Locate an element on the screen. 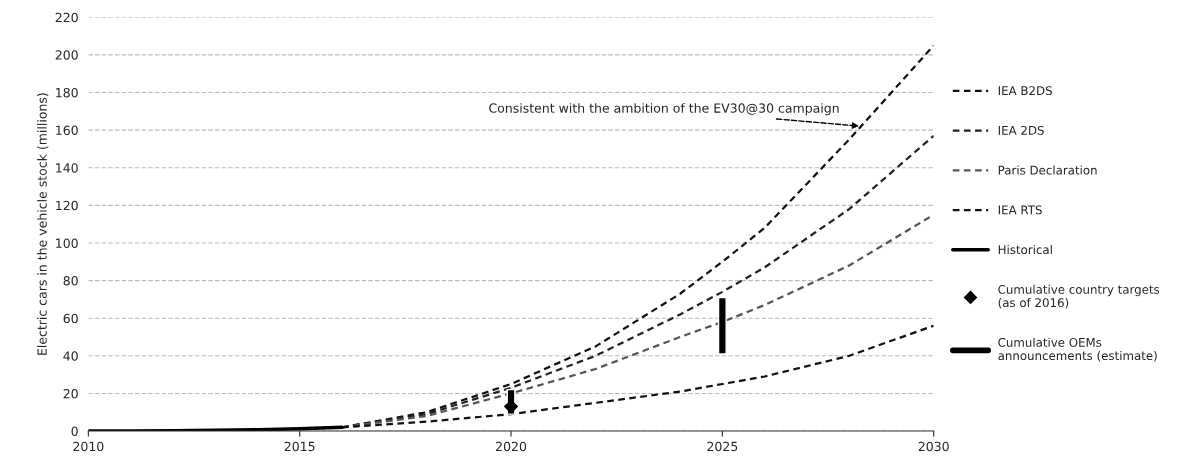  legend-label: IEA 2DS is located at coordinates (1021, 130).